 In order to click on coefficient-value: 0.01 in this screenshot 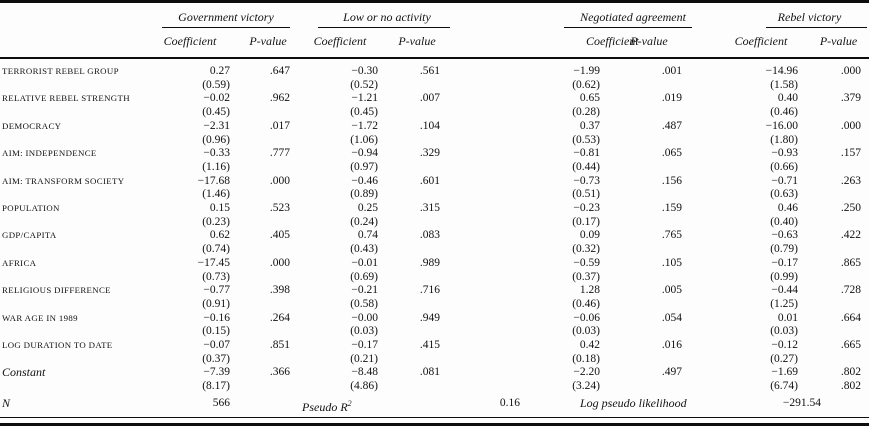, I will do `click(787, 317)`.